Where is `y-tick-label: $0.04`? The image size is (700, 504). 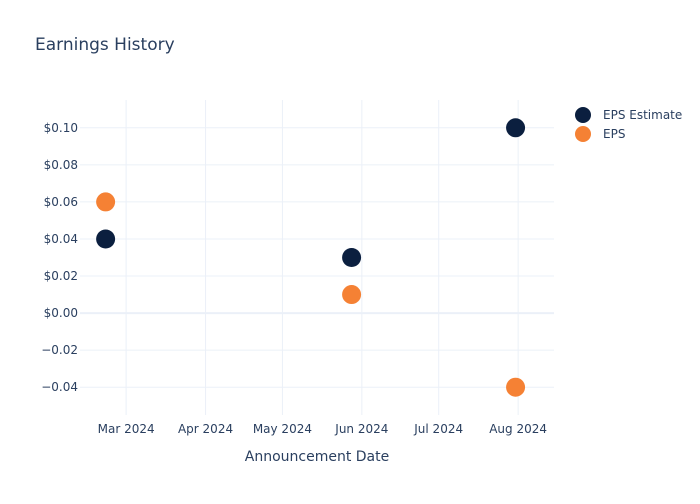
y-tick-label: $0.04 is located at coordinates (61, 239).